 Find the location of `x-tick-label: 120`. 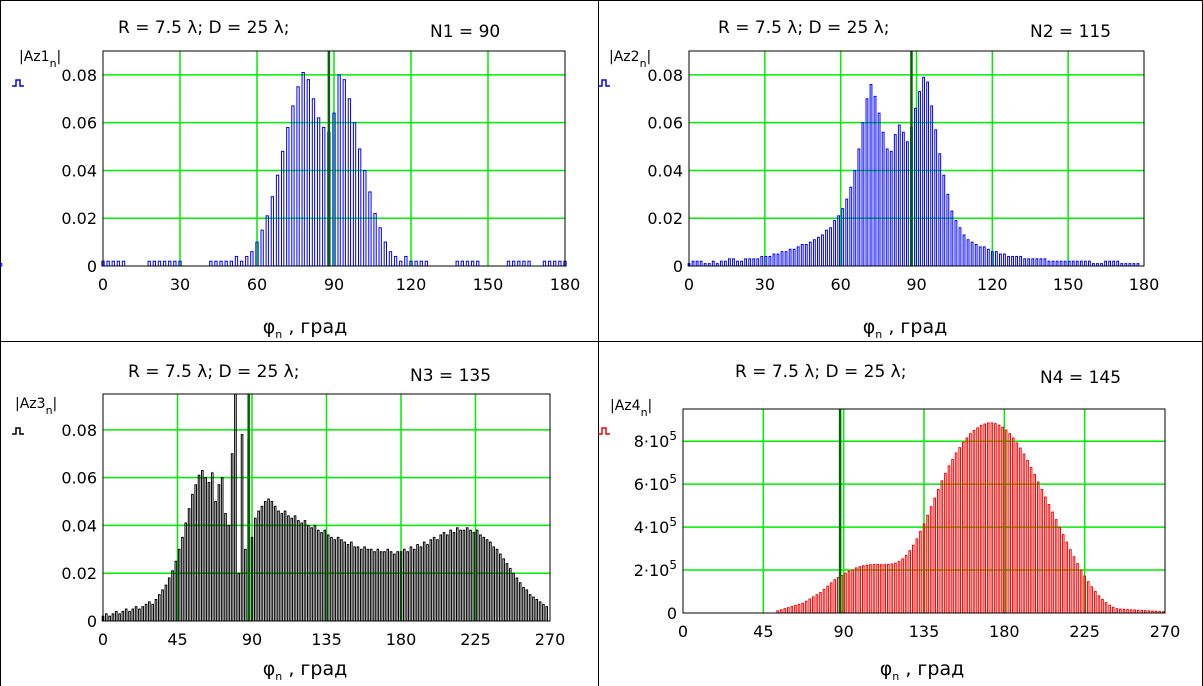

x-tick-label: 120 is located at coordinates (992, 284).